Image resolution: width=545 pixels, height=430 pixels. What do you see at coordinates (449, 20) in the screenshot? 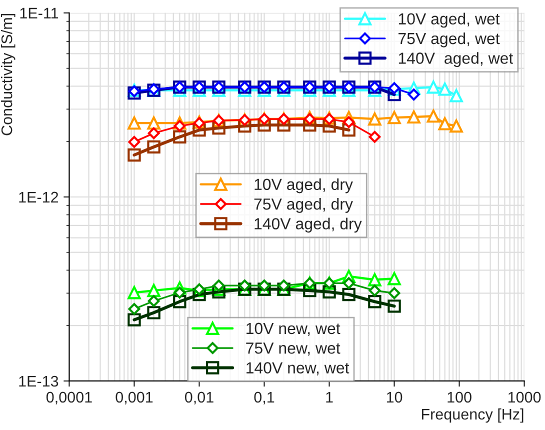
I see `legend-label: 10V aged, wet` at bounding box center [449, 20].